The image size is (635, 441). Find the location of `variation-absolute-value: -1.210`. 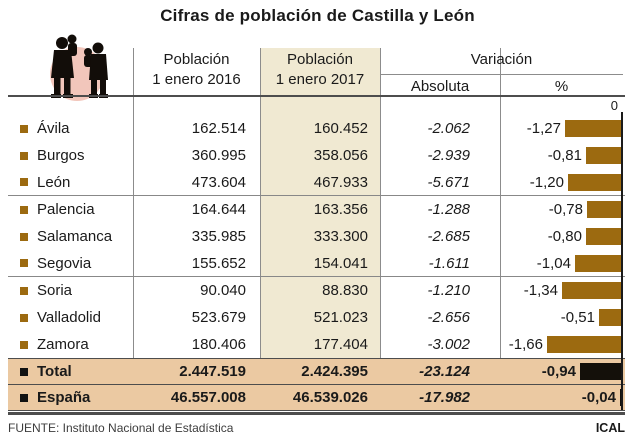

variation-absolute-value: -1.210 is located at coordinates (448, 290).